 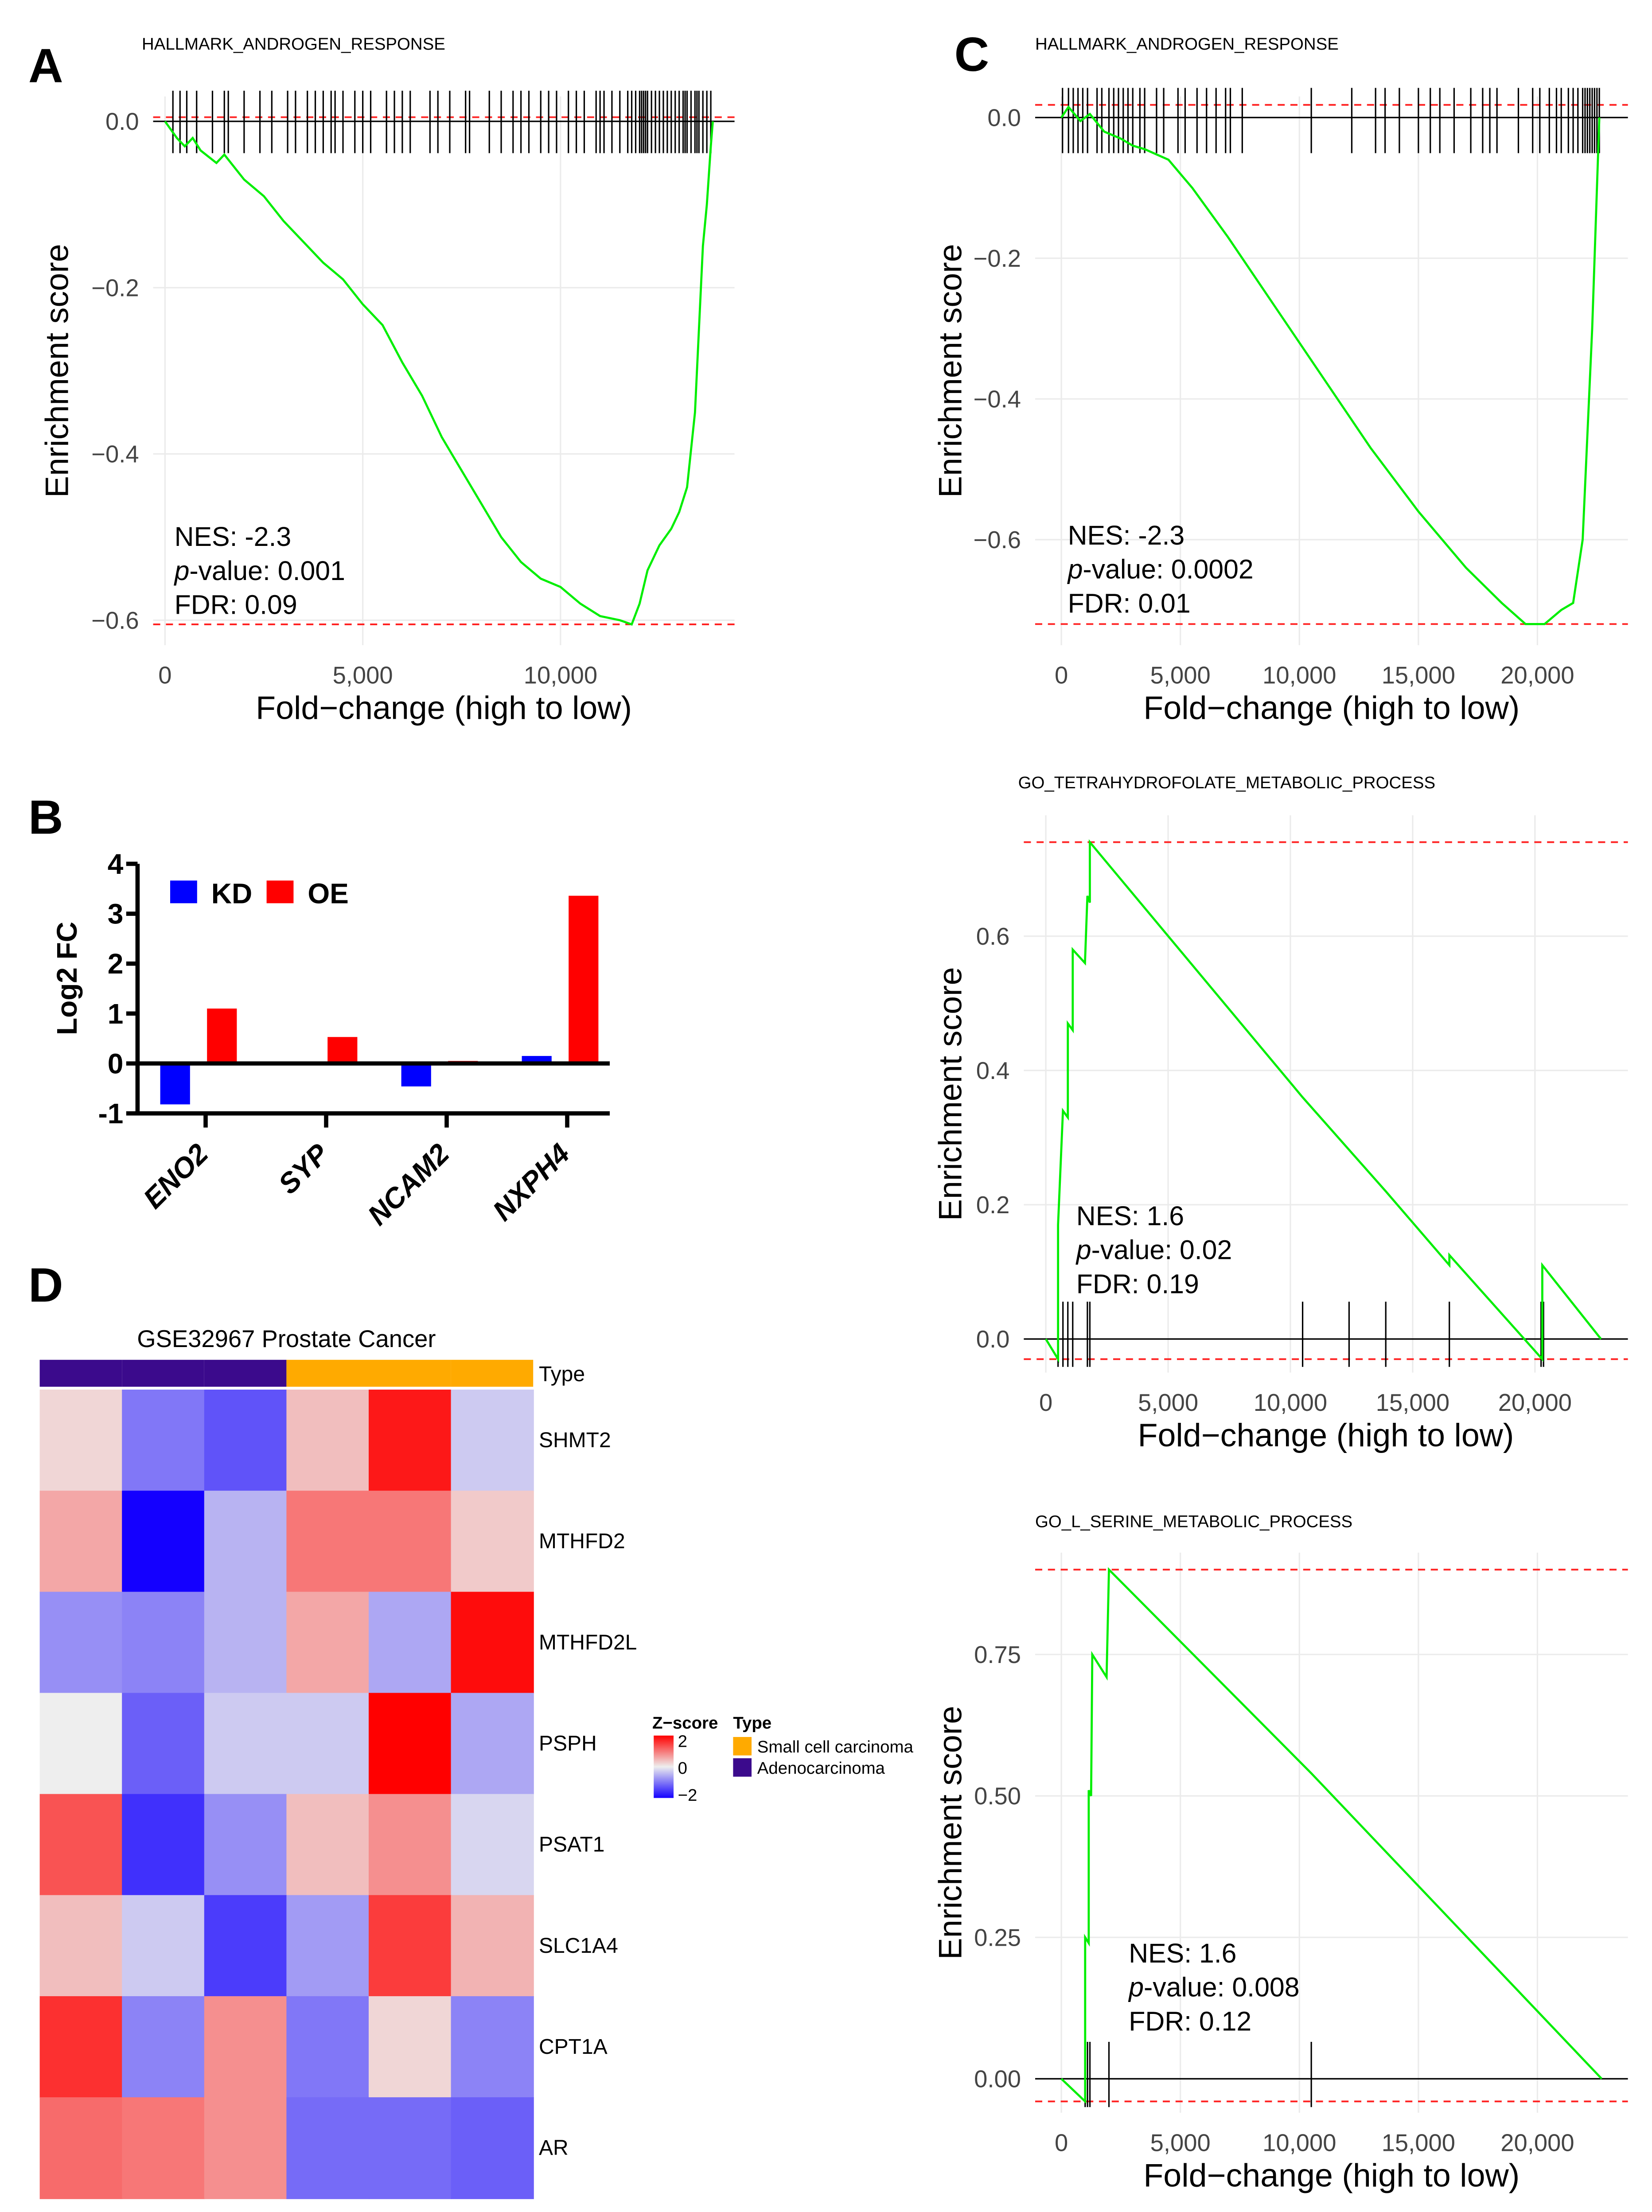 I want to click on plot-title: GO_L_SERINE_METABOLIC_PROCESS, so click(x=1193, y=1521).